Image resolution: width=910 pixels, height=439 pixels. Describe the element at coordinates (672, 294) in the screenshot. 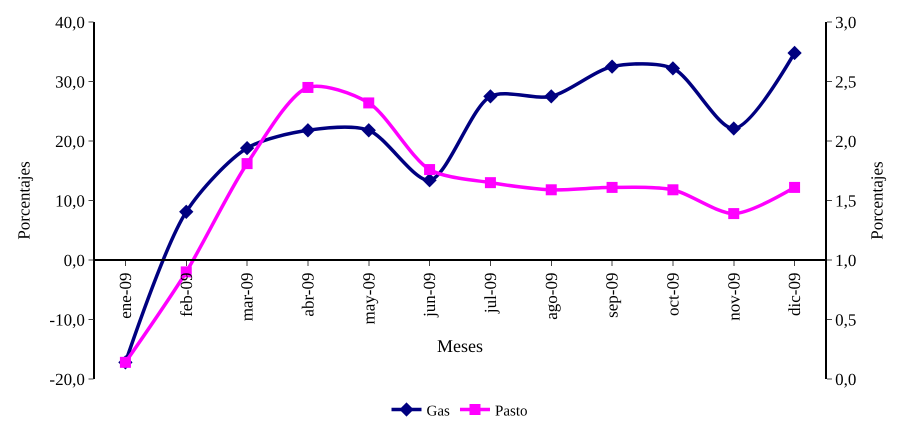

I see `x-tick-label: oct-09` at that location.